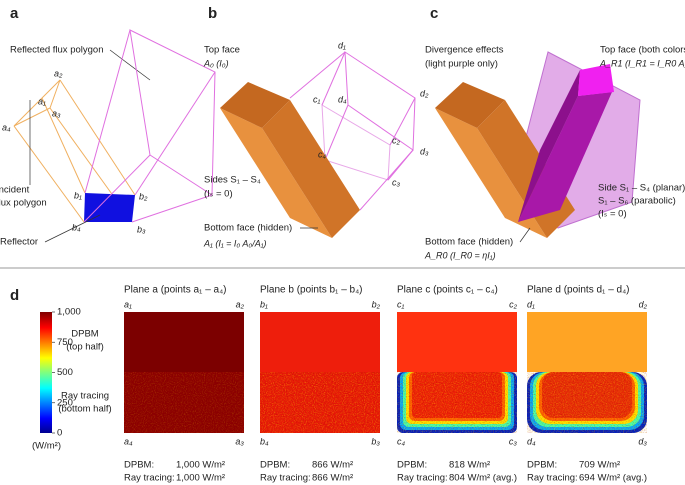 This screenshot has width=685, height=485. What do you see at coordinates (84, 409) in the screenshot?
I see `row-label: (bottom half)` at bounding box center [84, 409].